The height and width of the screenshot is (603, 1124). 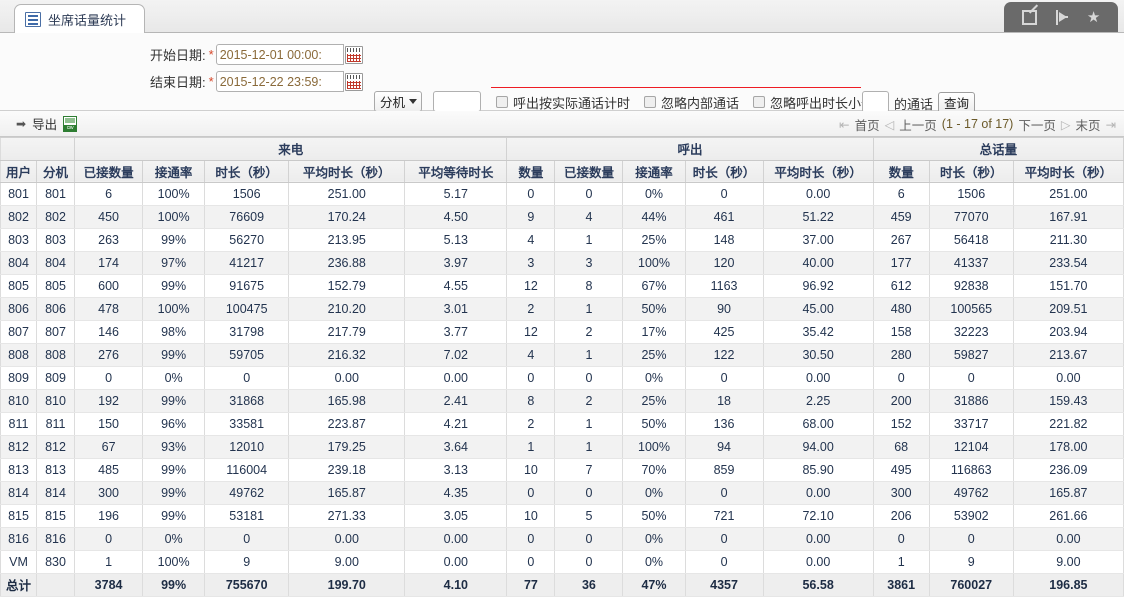 What do you see at coordinates (691, 102) in the screenshot?
I see `checkbox-ignore-internal-calls: 忽略内部通话` at bounding box center [691, 102].